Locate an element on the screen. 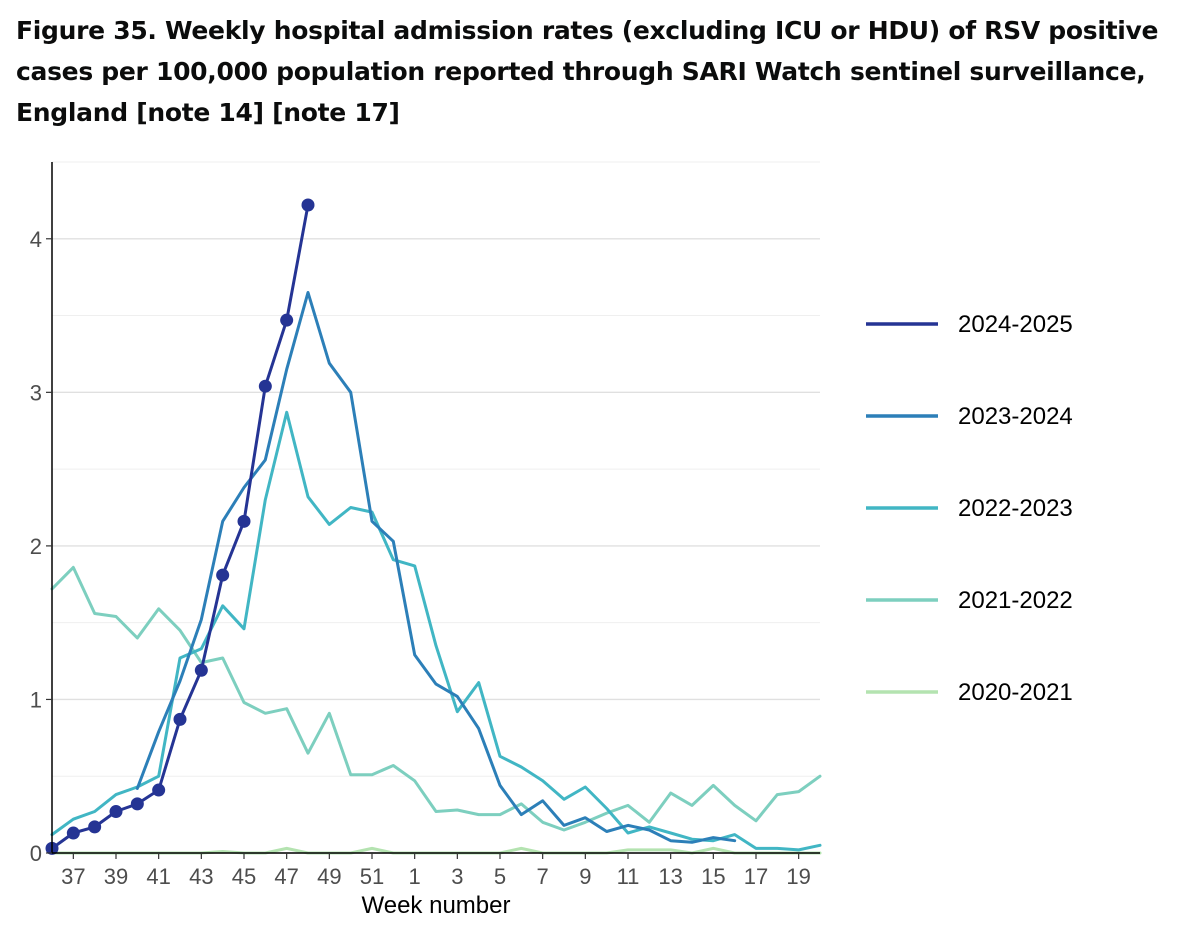 The width and height of the screenshot is (1200, 944). y-tick-label: 3 is located at coordinates (36, 392).